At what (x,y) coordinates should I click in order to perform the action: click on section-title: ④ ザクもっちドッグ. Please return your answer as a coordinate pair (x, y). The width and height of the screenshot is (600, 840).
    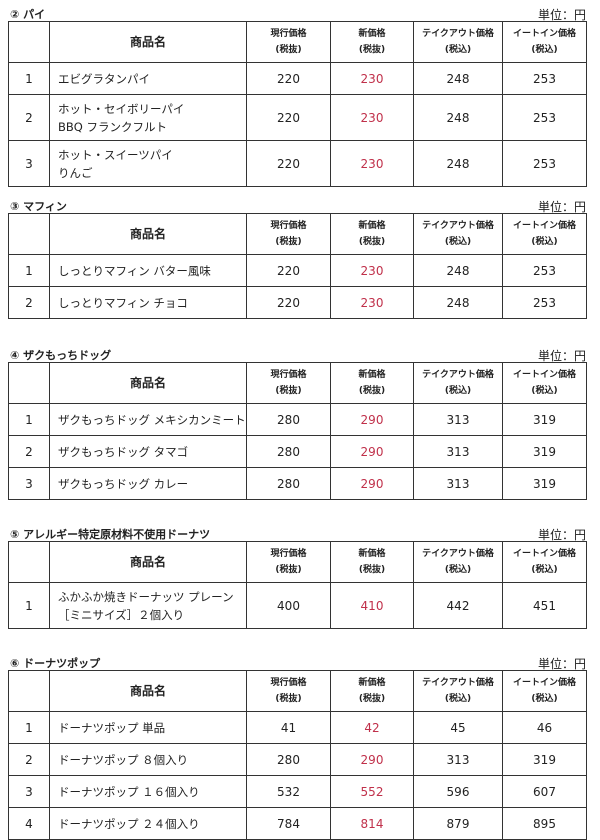
    Looking at the image, I should click on (61, 355).